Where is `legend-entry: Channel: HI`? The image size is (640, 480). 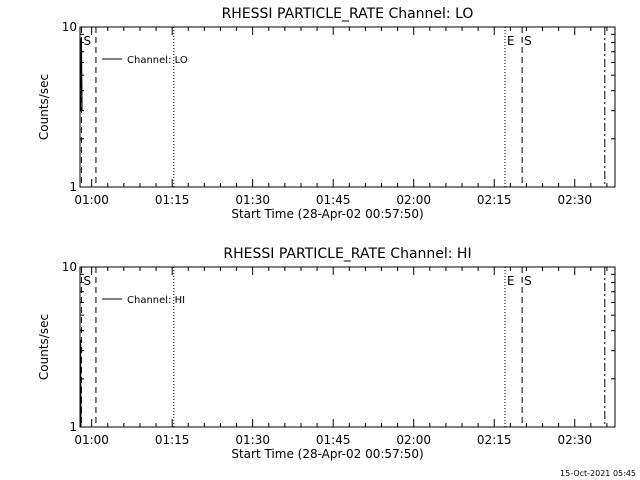
legend-entry: Channel: HI is located at coordinates (156, 300).